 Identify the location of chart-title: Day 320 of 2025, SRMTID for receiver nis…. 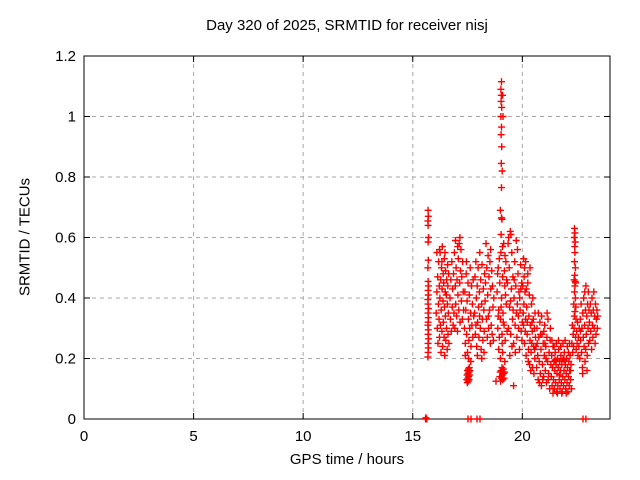
(347, 25).